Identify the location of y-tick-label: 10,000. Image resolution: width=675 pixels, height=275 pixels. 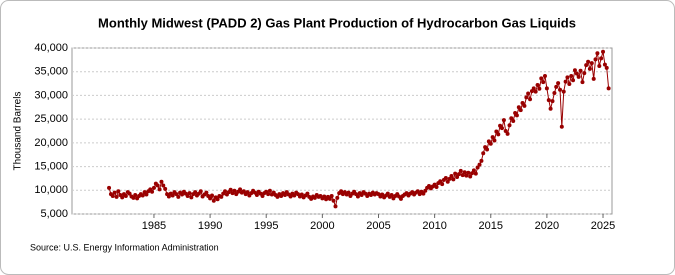
(51, 190).